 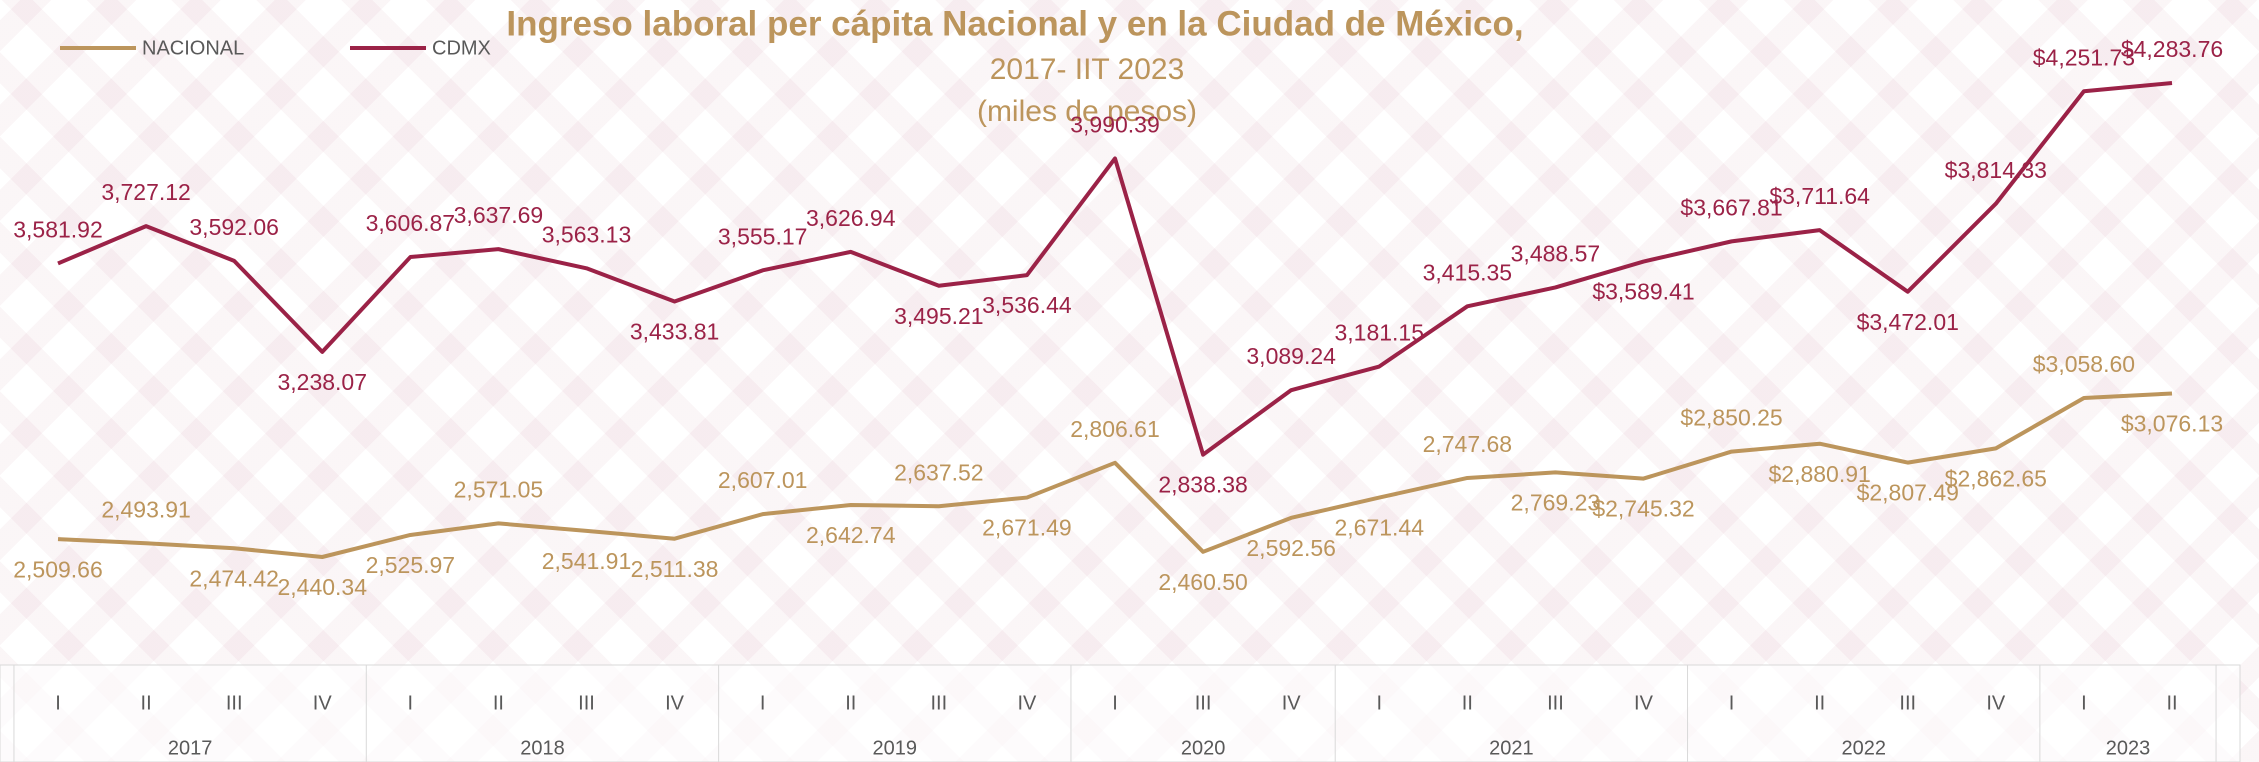 I want to click on data-label: 3,089.24, so click(x=1291, y=356).